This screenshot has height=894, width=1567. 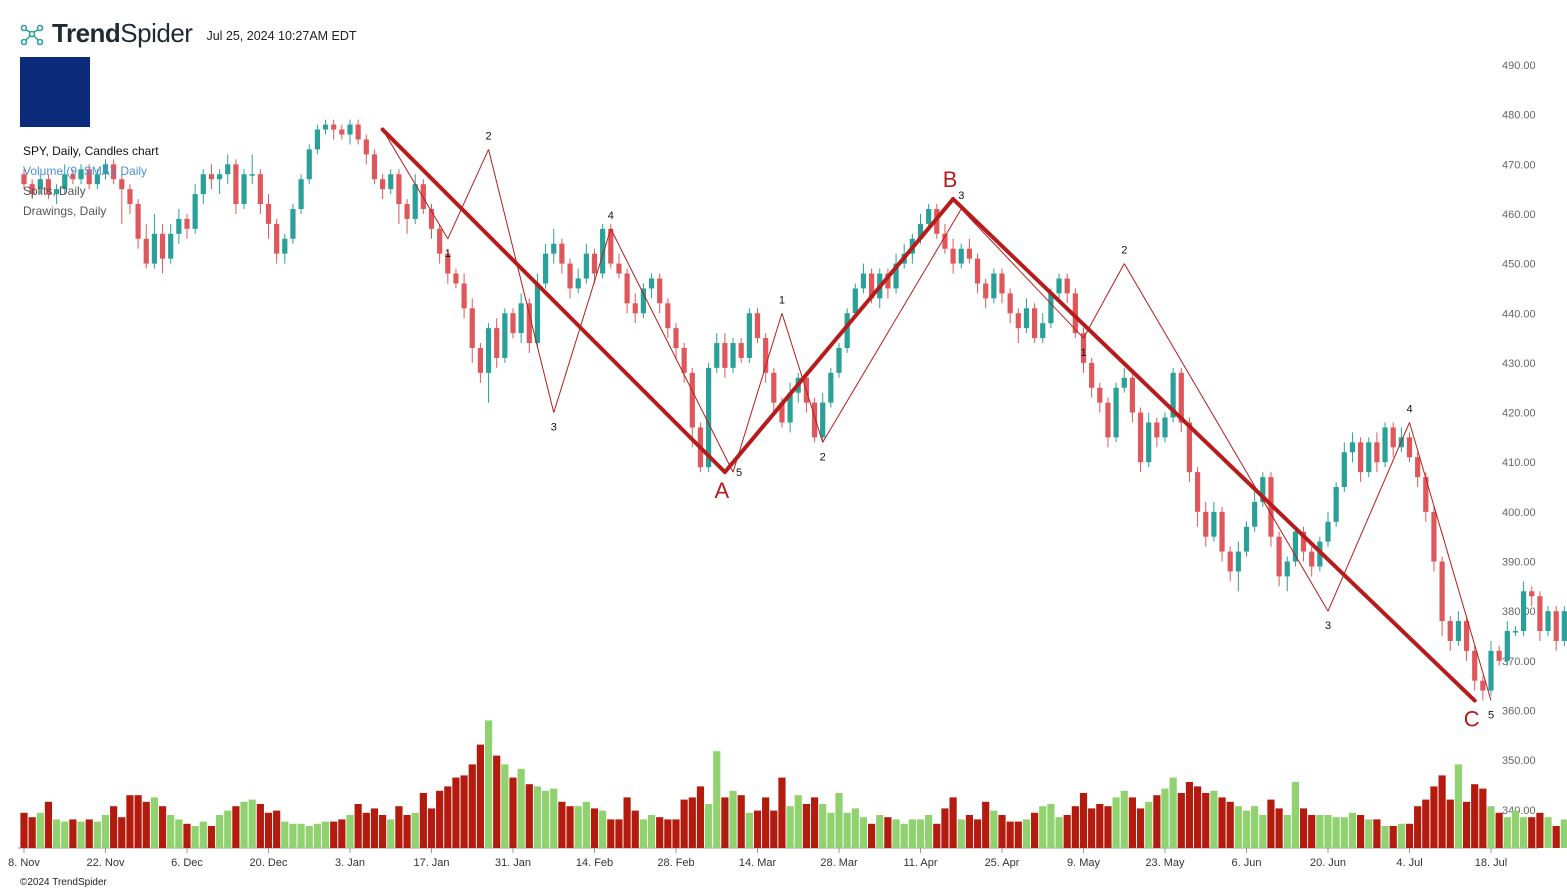 What do you see at coordinates (920, 863) in the screenshot?
I see `x-tick-label: 11. Apr` at bounding box center [920, 863].